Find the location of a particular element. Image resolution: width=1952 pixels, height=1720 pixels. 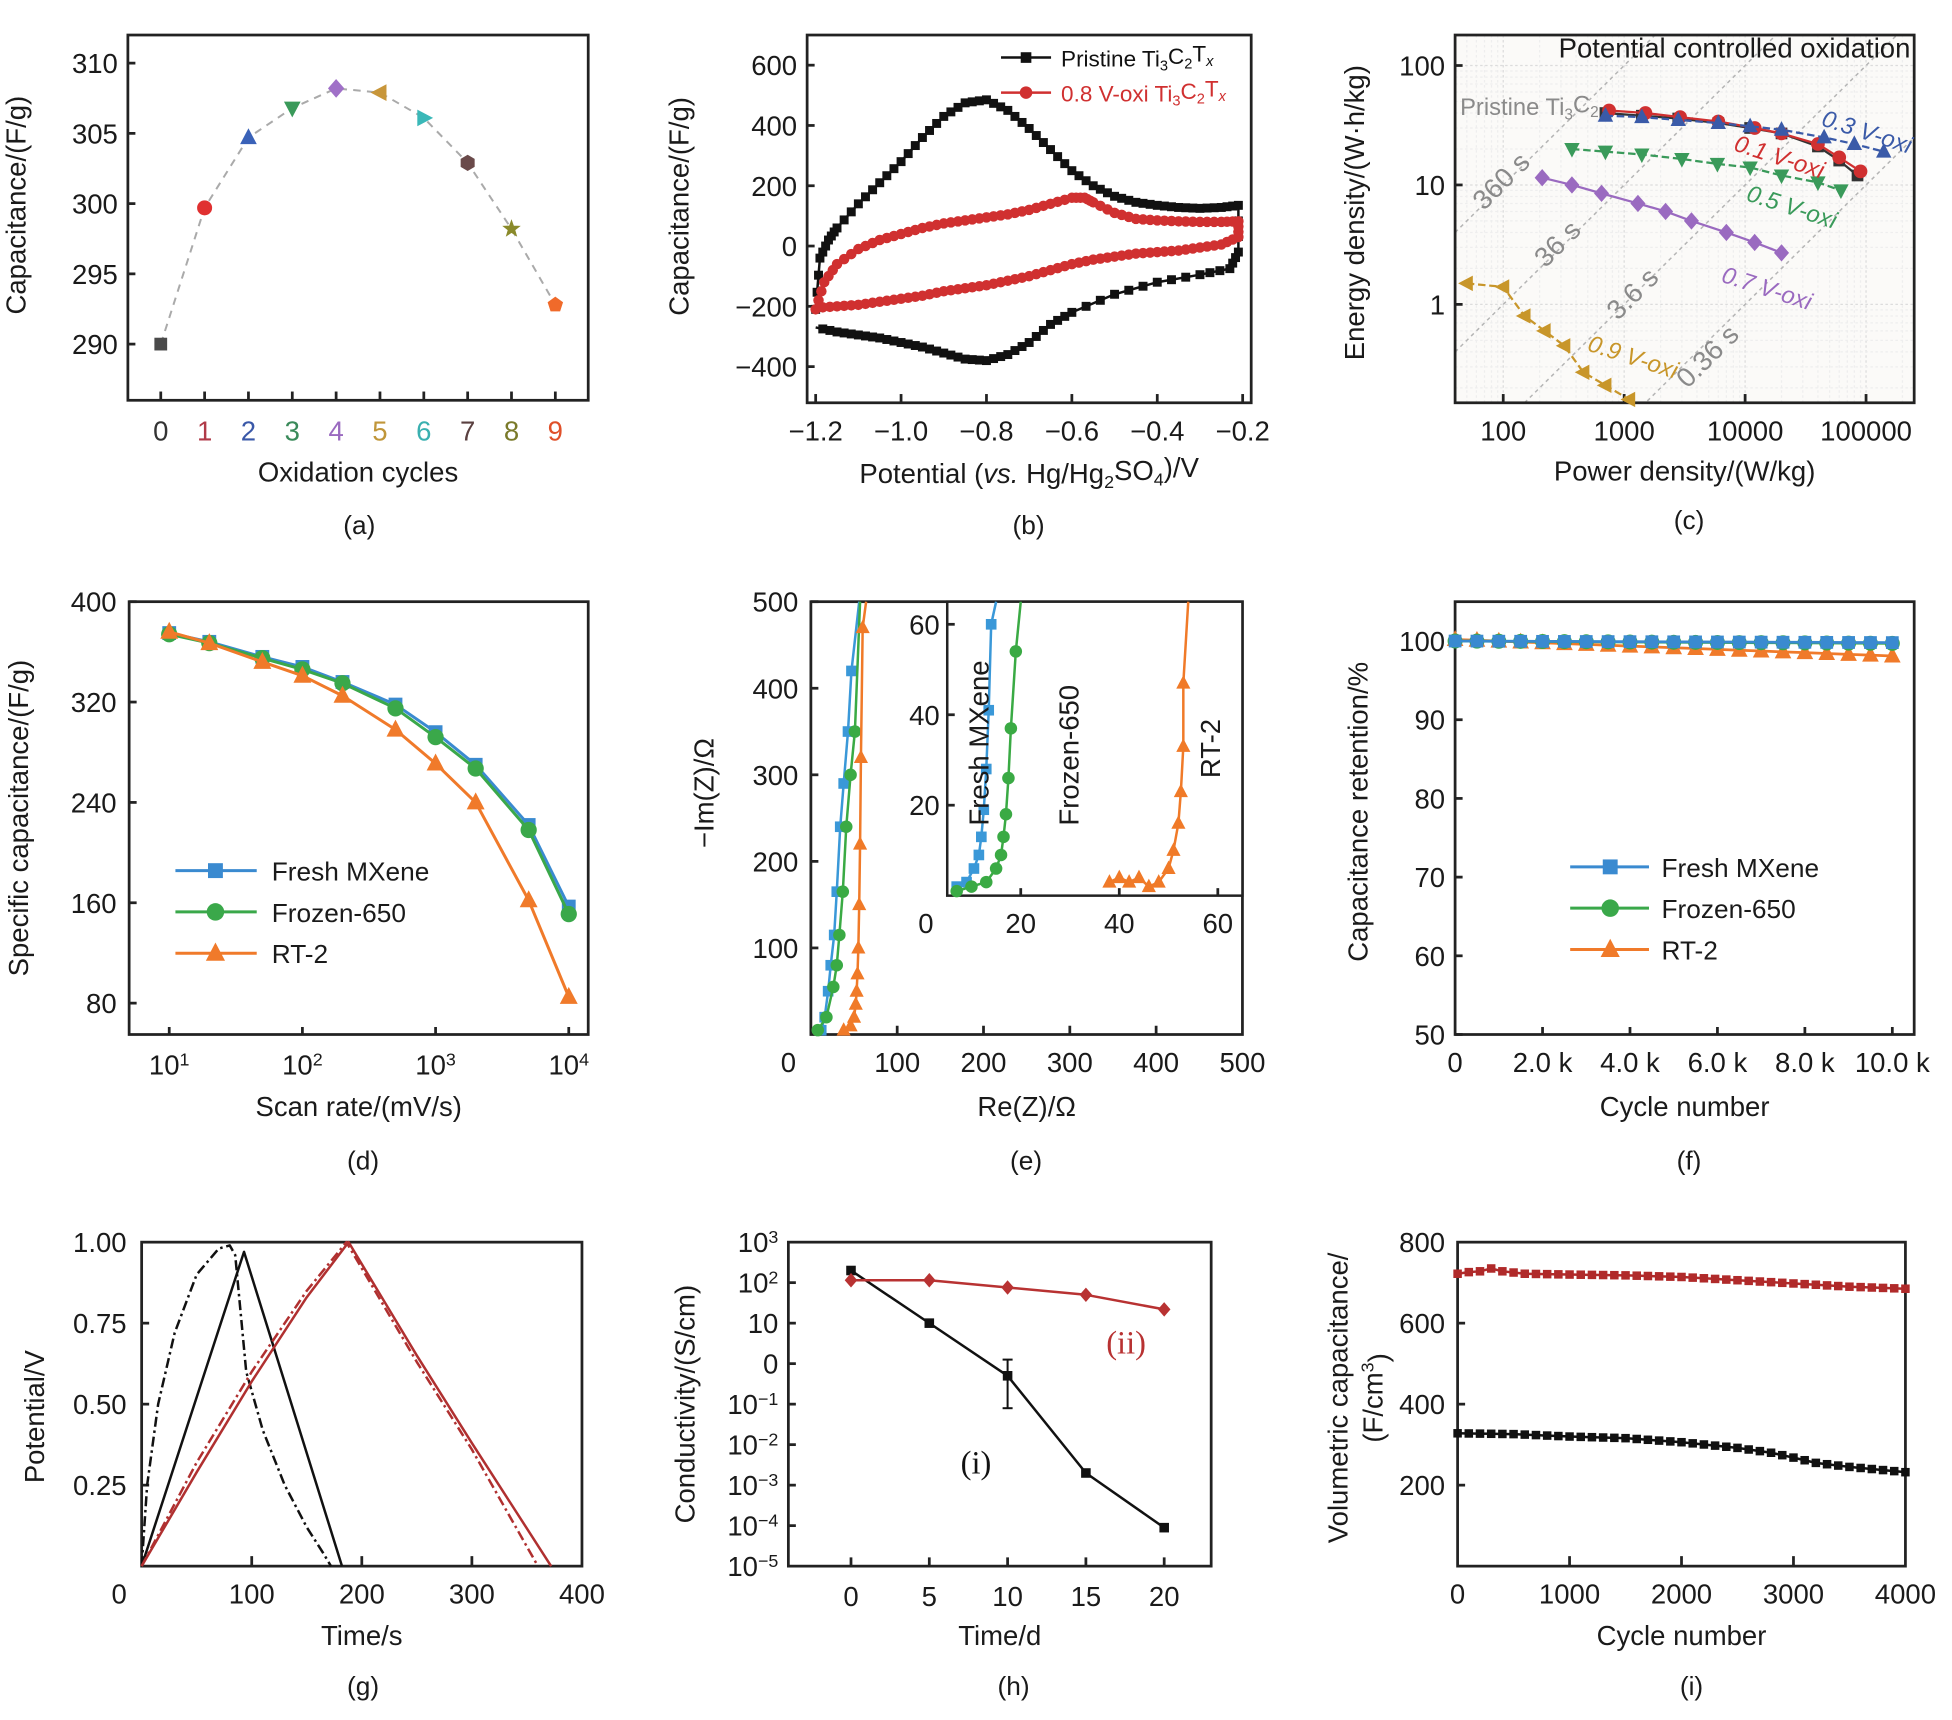

y-tick-label: 70 is located at coordinates (1429, 877).